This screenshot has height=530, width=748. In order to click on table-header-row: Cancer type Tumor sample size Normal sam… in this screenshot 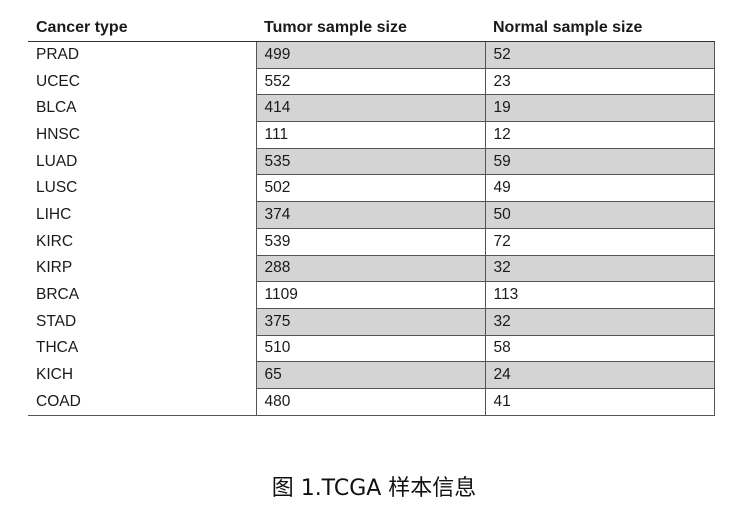, I will do `click(371, 28)`.